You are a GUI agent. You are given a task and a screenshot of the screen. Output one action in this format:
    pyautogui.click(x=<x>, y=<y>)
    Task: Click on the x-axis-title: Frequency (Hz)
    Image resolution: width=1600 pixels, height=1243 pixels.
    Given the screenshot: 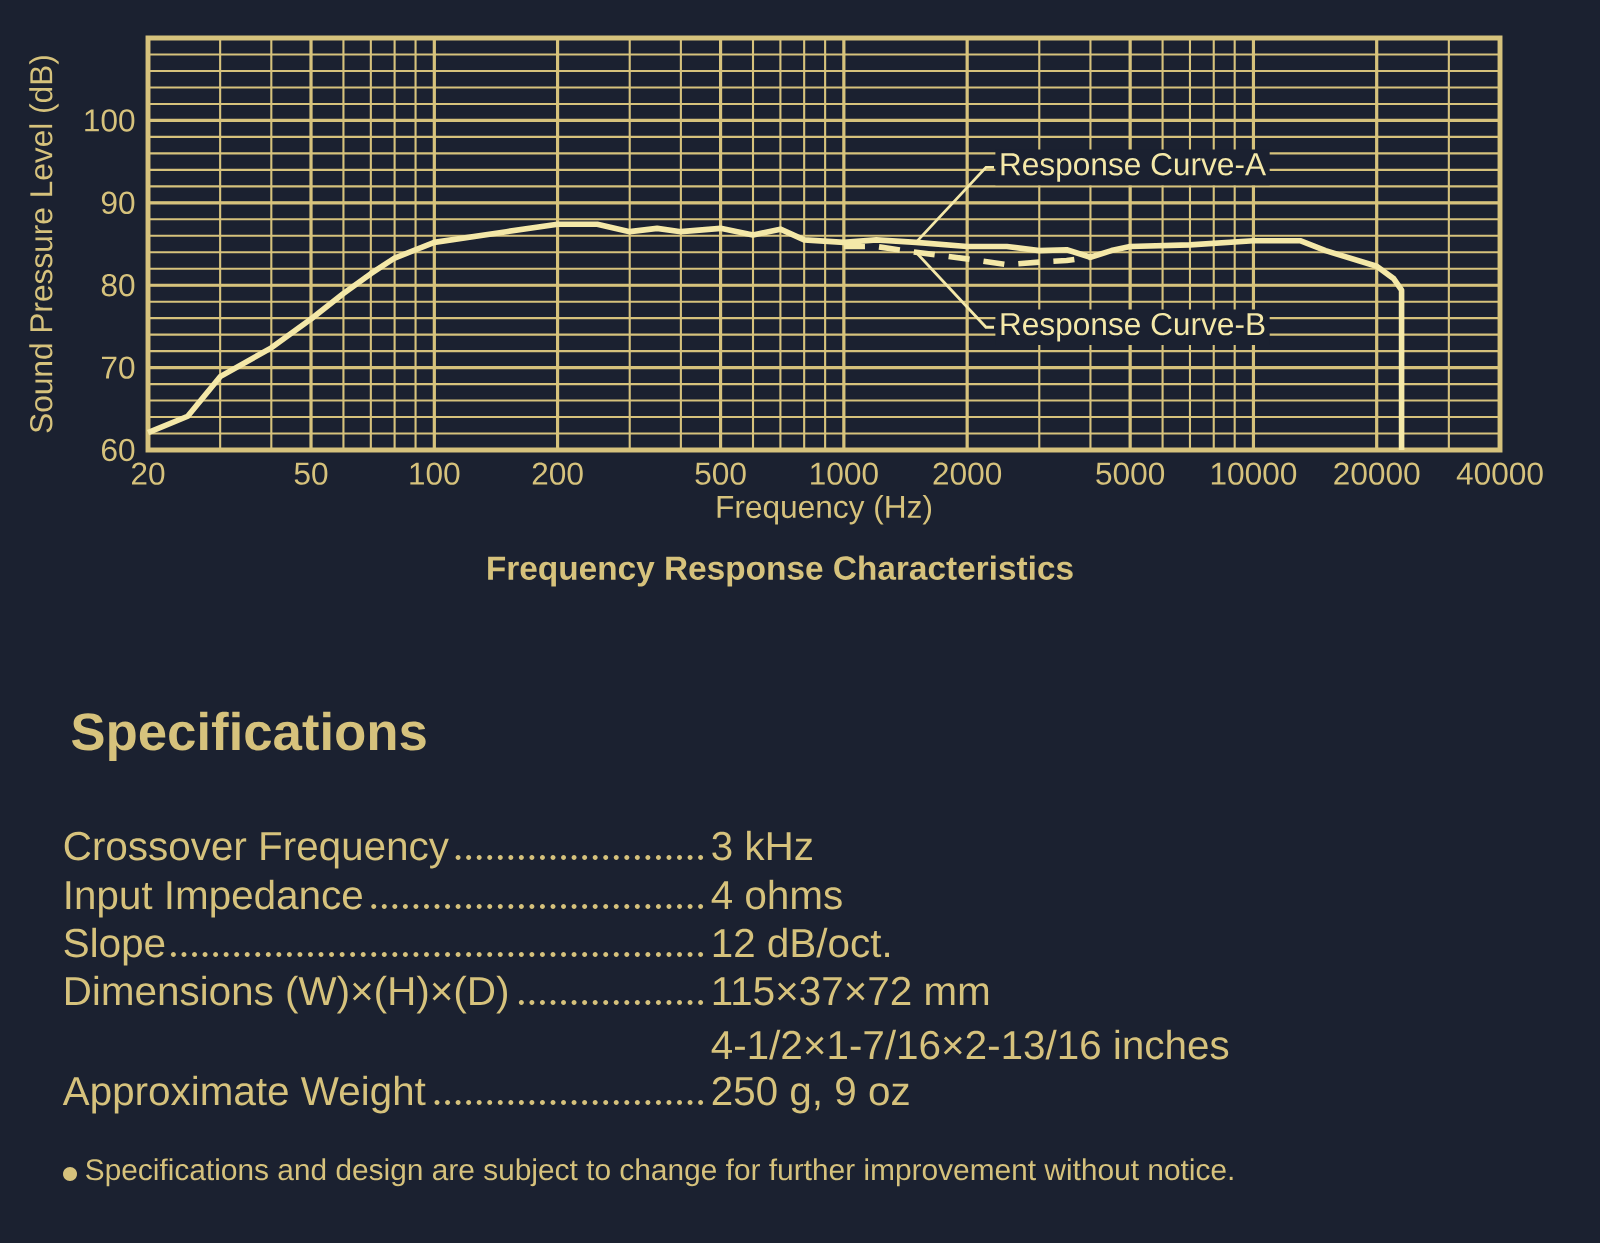 What is the action you would take?
    pyautogui.click(x=824, y=509)
    